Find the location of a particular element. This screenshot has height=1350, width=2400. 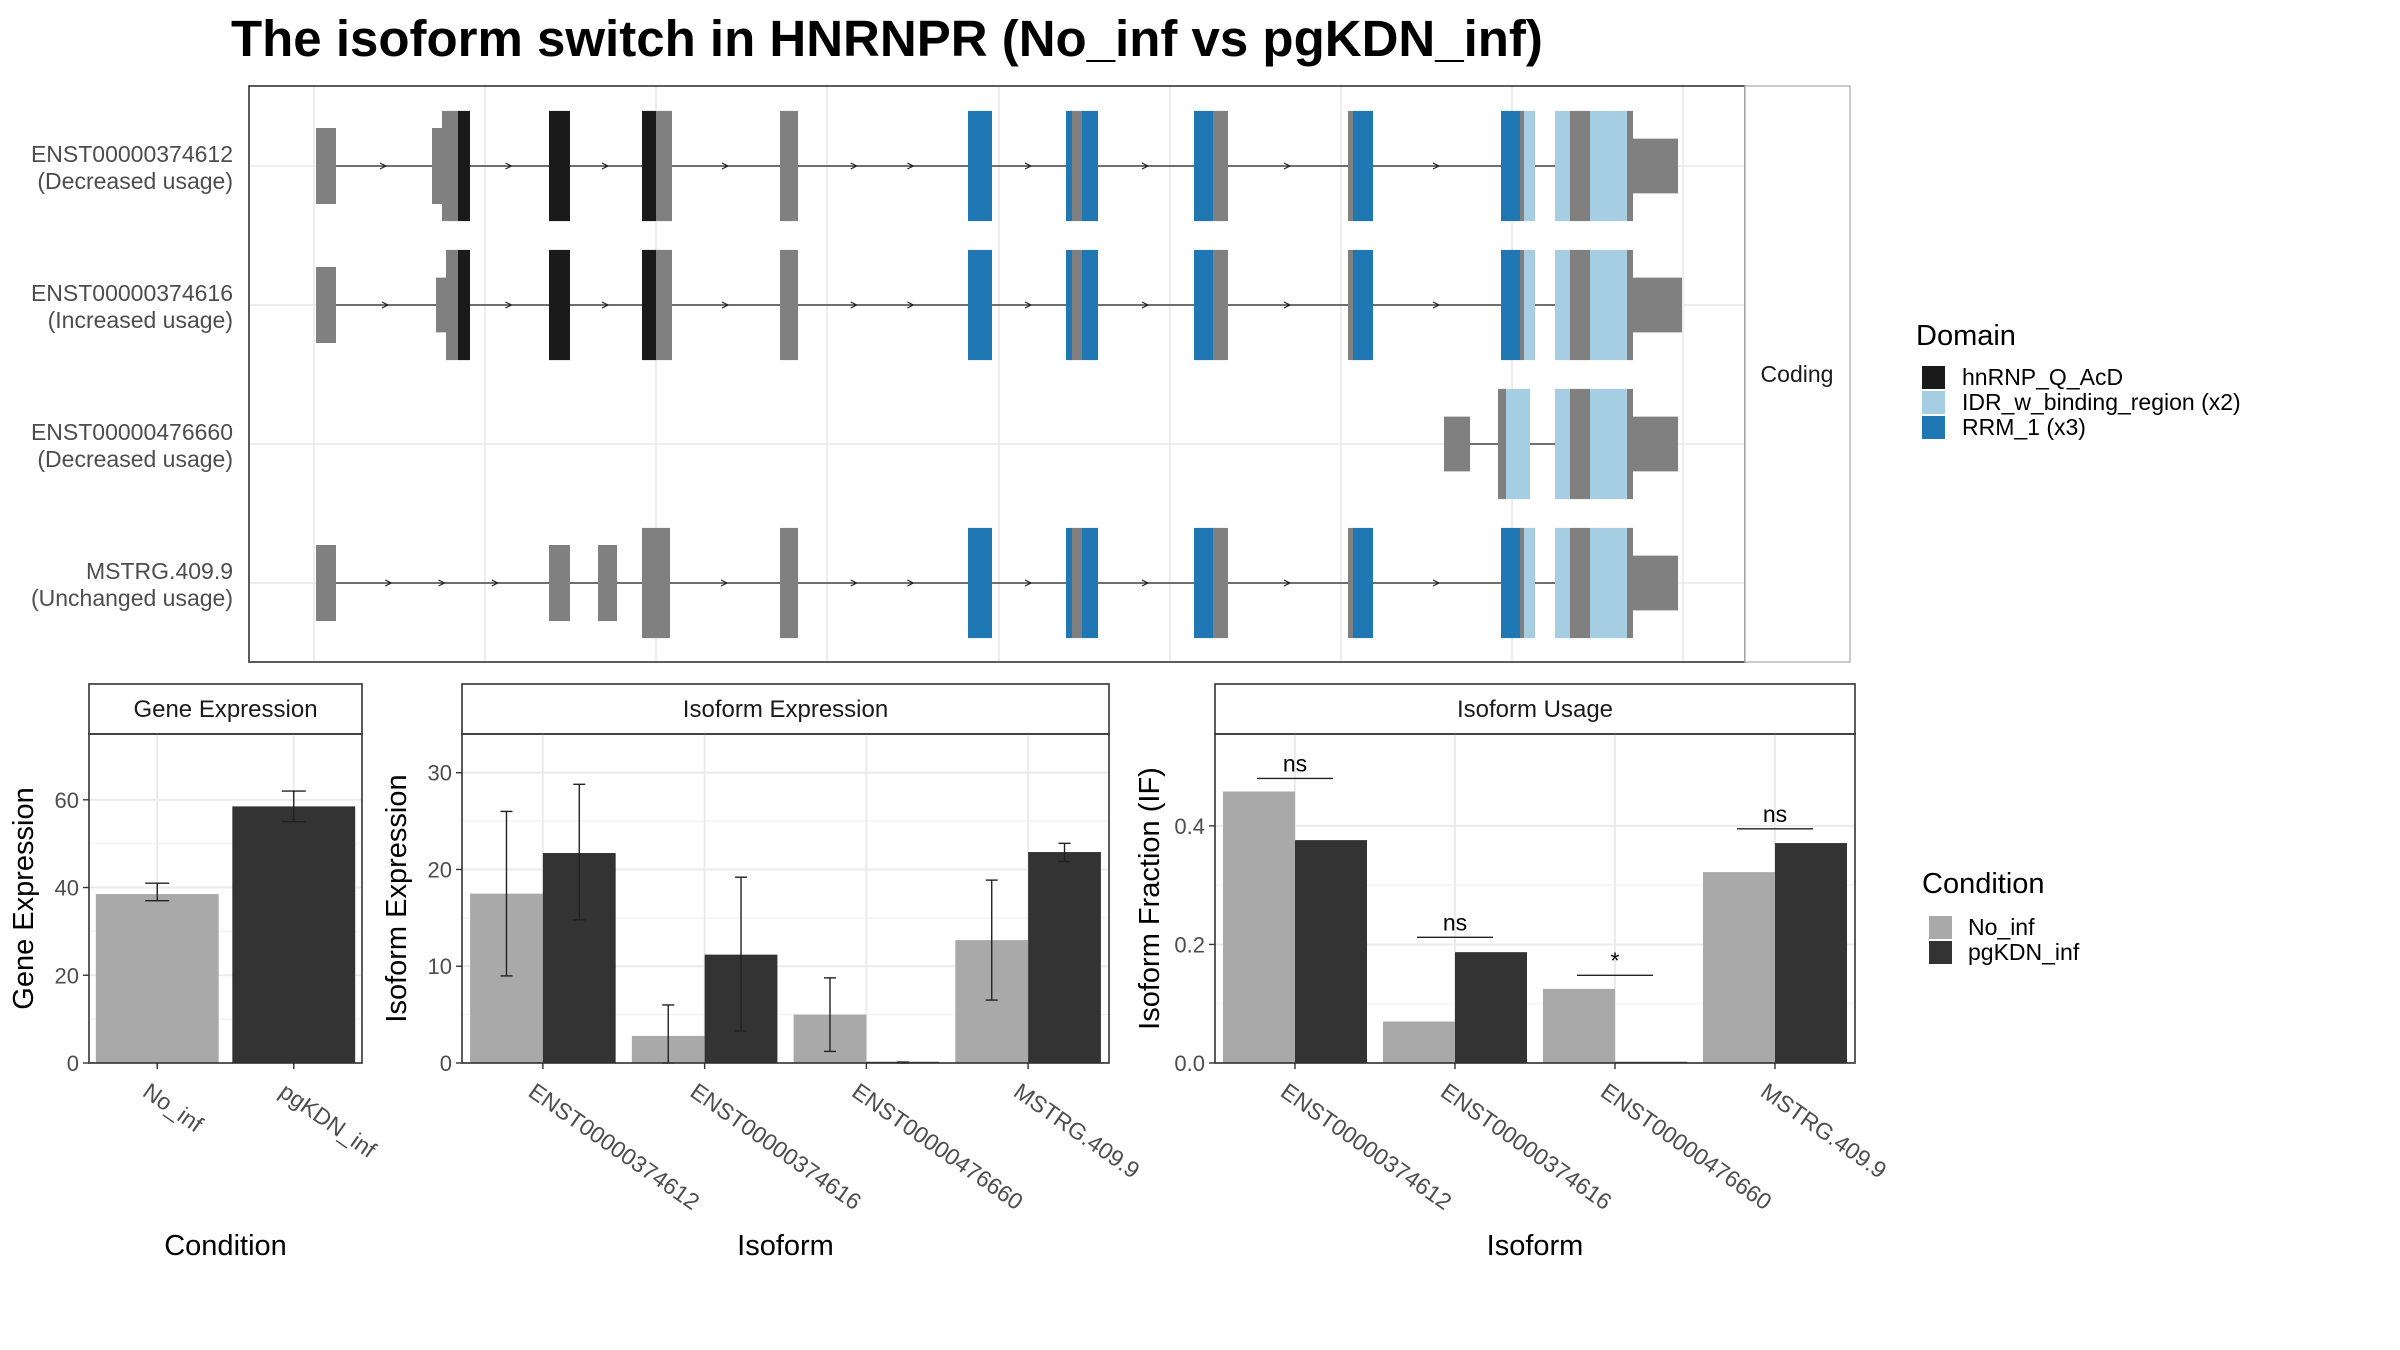

x-tick-label: No_inf is located at coordinates (173, 1108).